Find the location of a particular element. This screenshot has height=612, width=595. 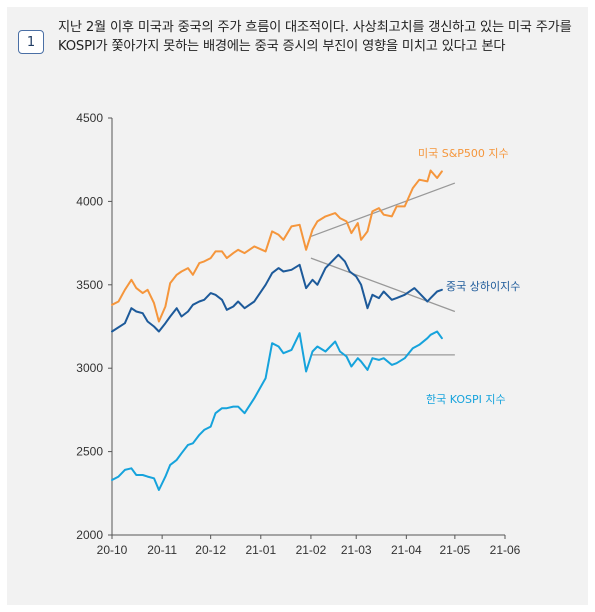

series-line-kospi is located at coordinates (277, 410).